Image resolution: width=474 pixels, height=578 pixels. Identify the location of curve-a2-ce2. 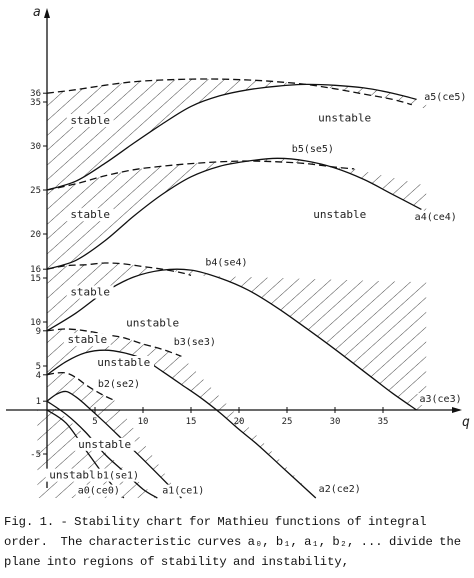
(181, 424).